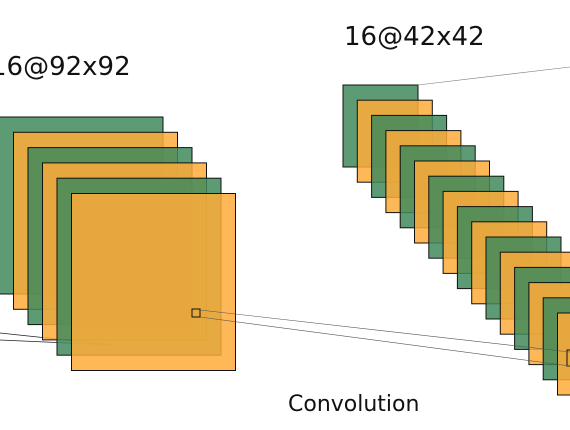  What do you see at coordinates (65, 67) in the screenshot?
I see `left-stack-label: 16@92x92` at bounding box center [65, 67].